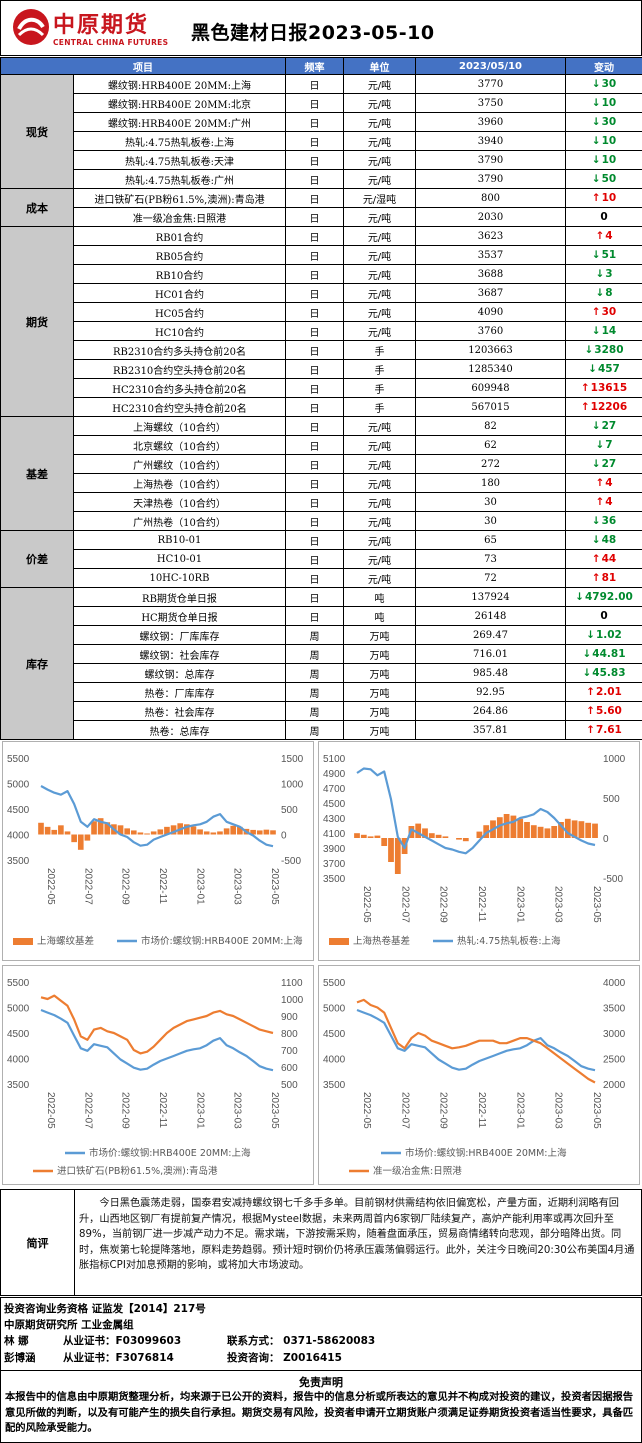  I want to click on legend-label: 进口铁矿石(PB粉61.5%,澳洲):青岛港, so click(137, 1171).